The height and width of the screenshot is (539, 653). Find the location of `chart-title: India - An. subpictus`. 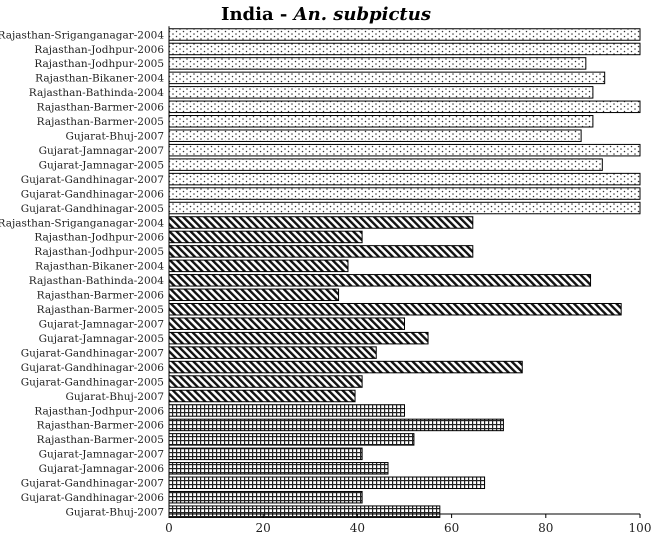

chart-title: India - An. subpictus is located at coordinates (326, 14).